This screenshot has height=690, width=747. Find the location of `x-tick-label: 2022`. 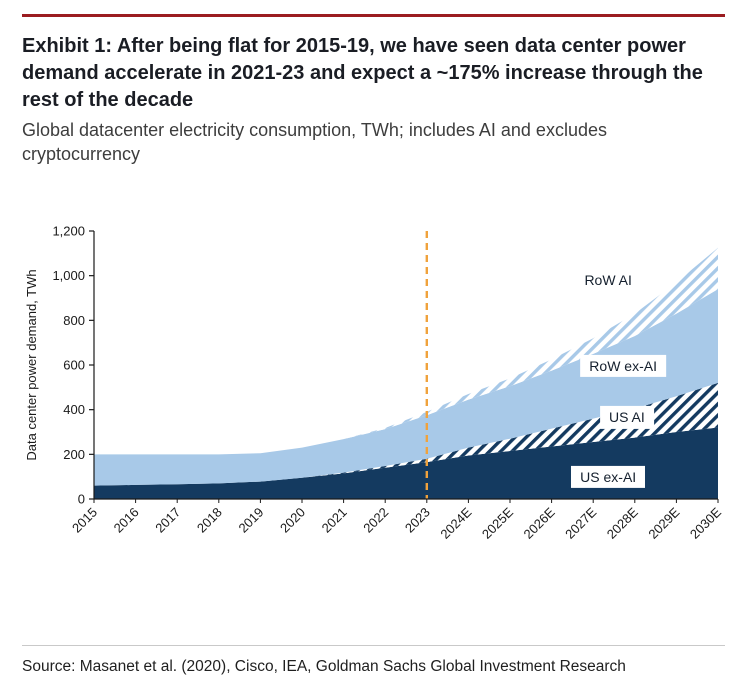

x-tick-label: 2022 is located at coordinates (375, 519).